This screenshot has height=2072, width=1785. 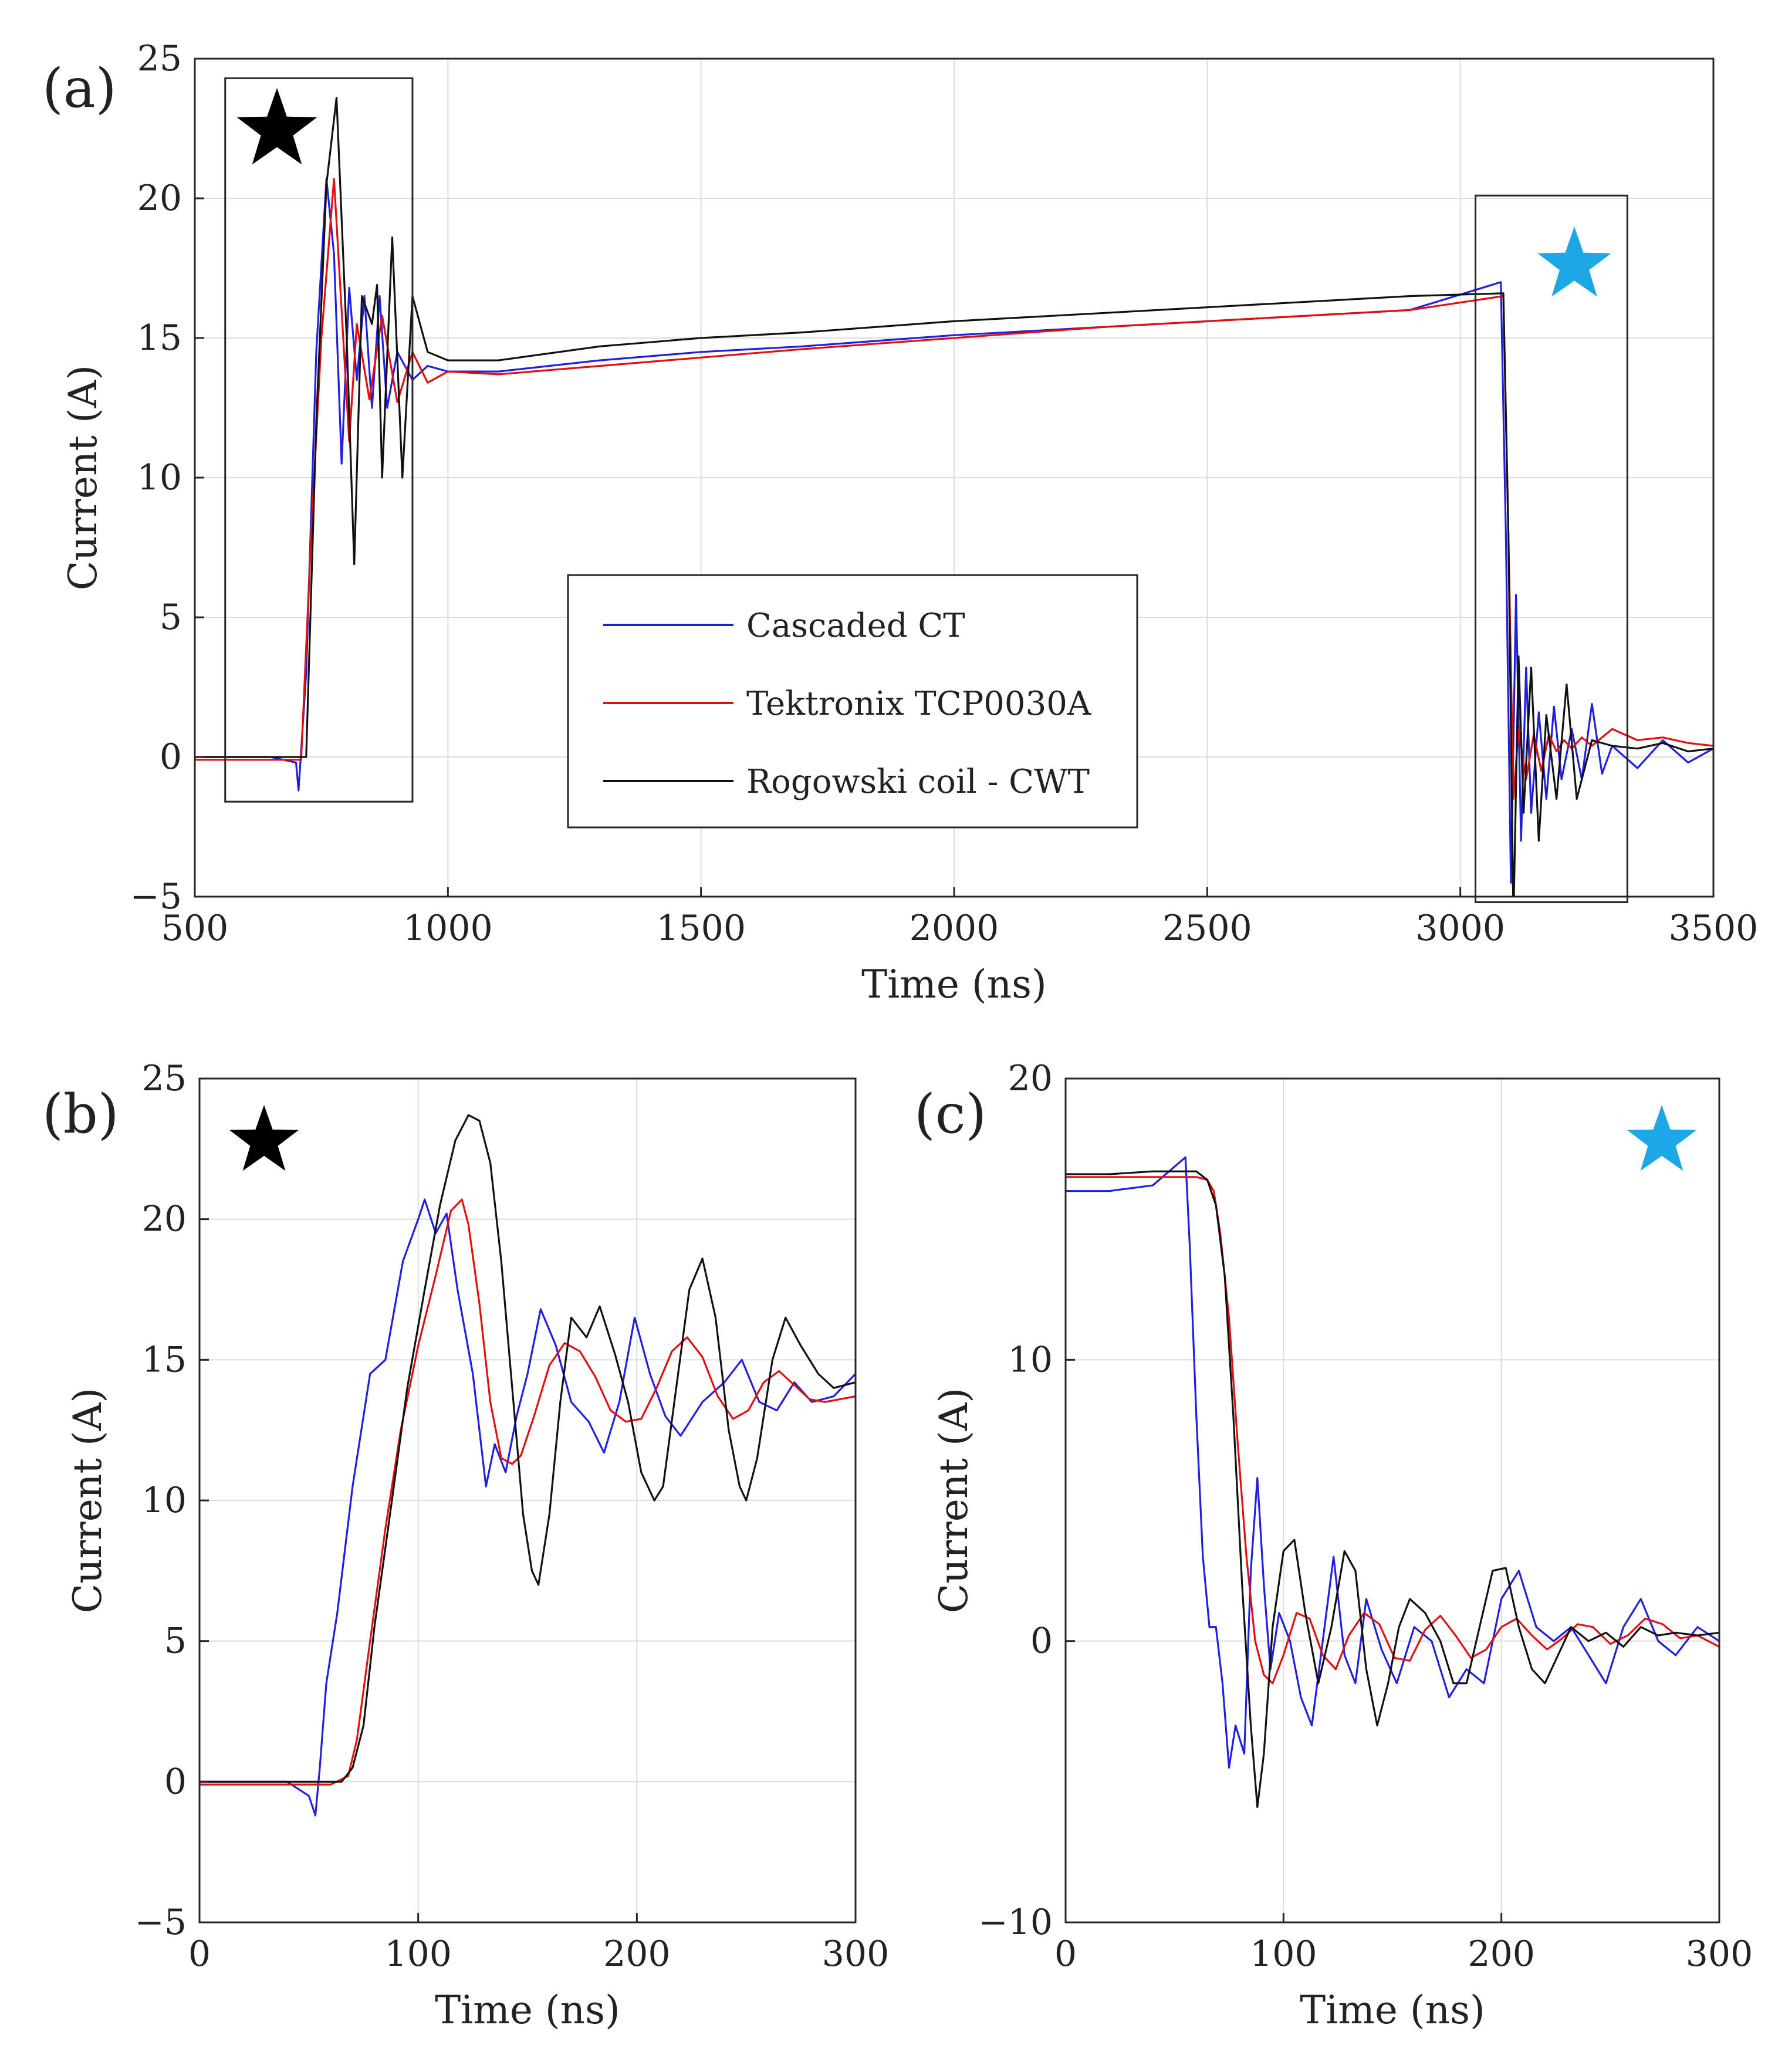 What do you see at coordinates (87, 1500) in the screenshot?
I see `panel-b-y-axis-label: Current (A)` at bounding box center [87, 1500].